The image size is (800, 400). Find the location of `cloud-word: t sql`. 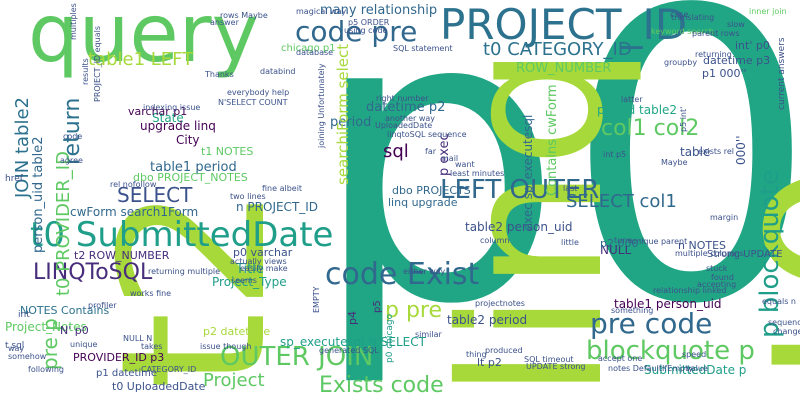

cloud-word: t sql is located at coordinates (15, 346).